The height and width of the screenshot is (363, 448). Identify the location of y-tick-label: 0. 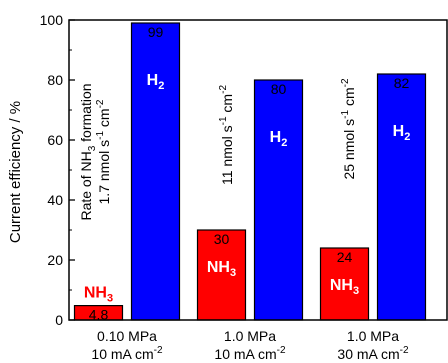
(59, 320).